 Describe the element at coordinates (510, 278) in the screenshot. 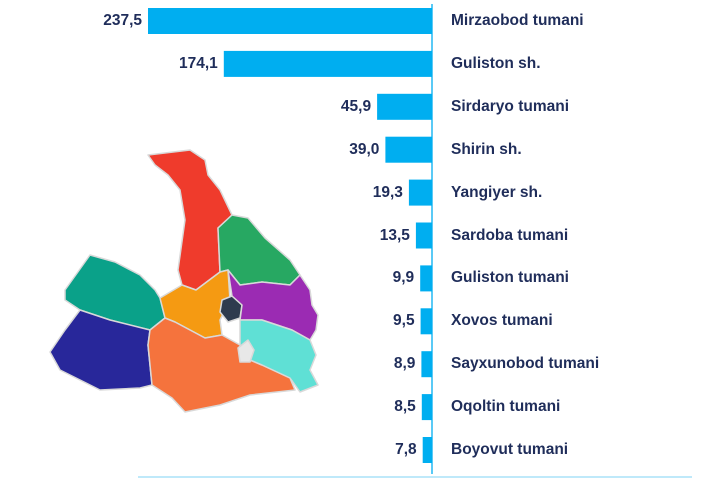

I see `category-label: Guliston tumani` at that location.